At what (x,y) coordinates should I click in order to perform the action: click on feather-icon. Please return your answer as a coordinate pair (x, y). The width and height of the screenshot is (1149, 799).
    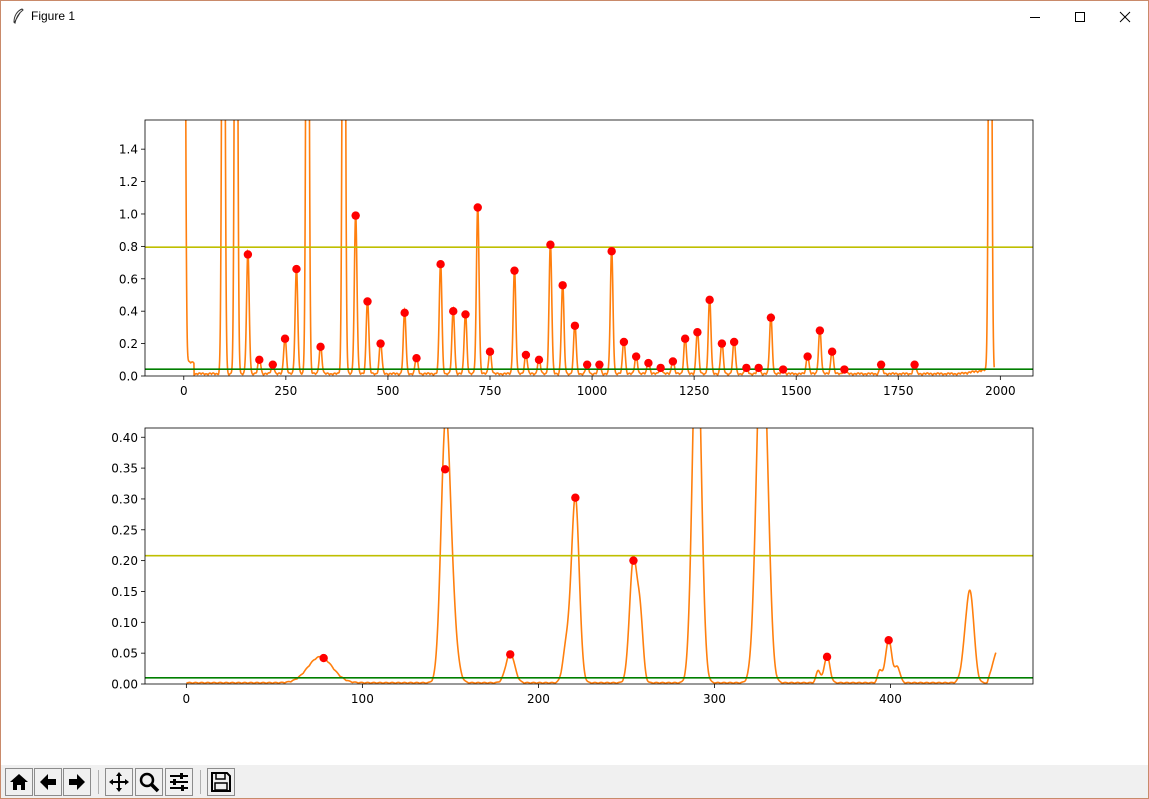
    Looking at the image, I should click on (18, 16).